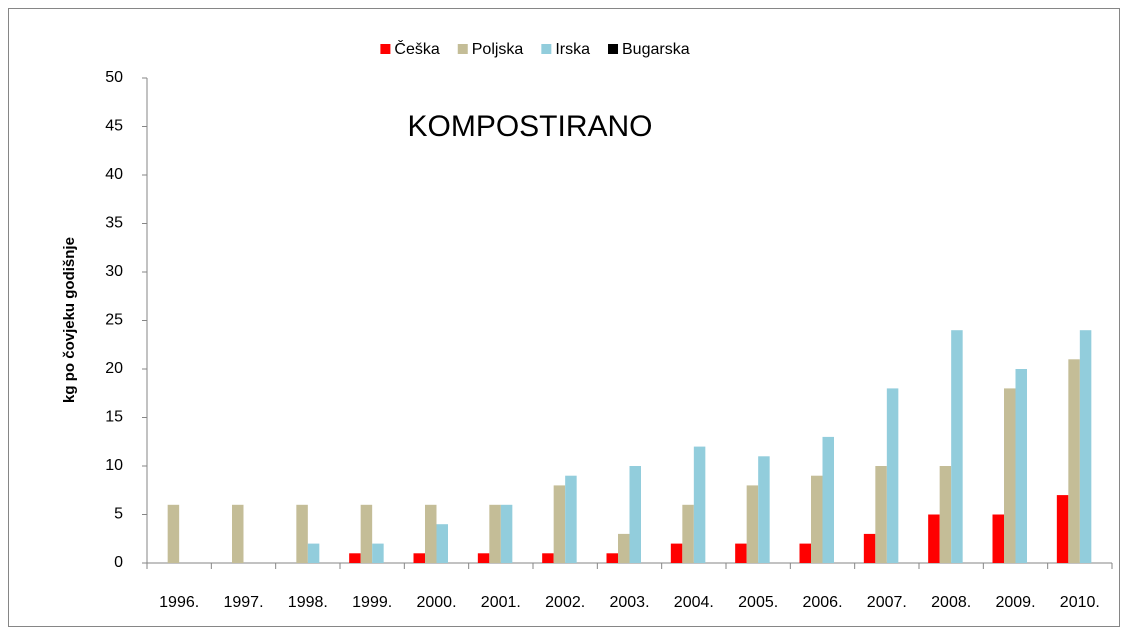 This screenshot has width=1128, height=635. What do you see at coordinates (416, 48) in the screenshot?
I see `legend-label: Češka` at bounding box center [416, 48].